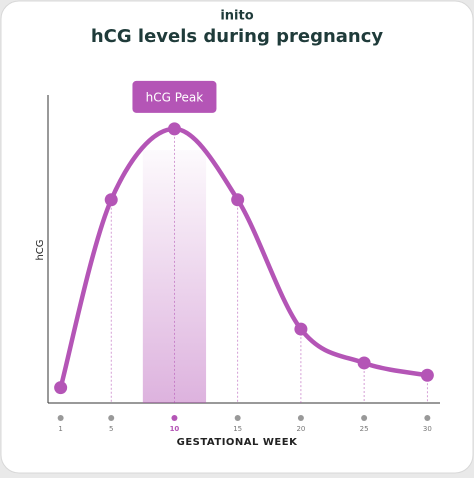  Describe the element at coordinates (300, 429) in the screenshot. I see `x-tick-label: 20` at that location.